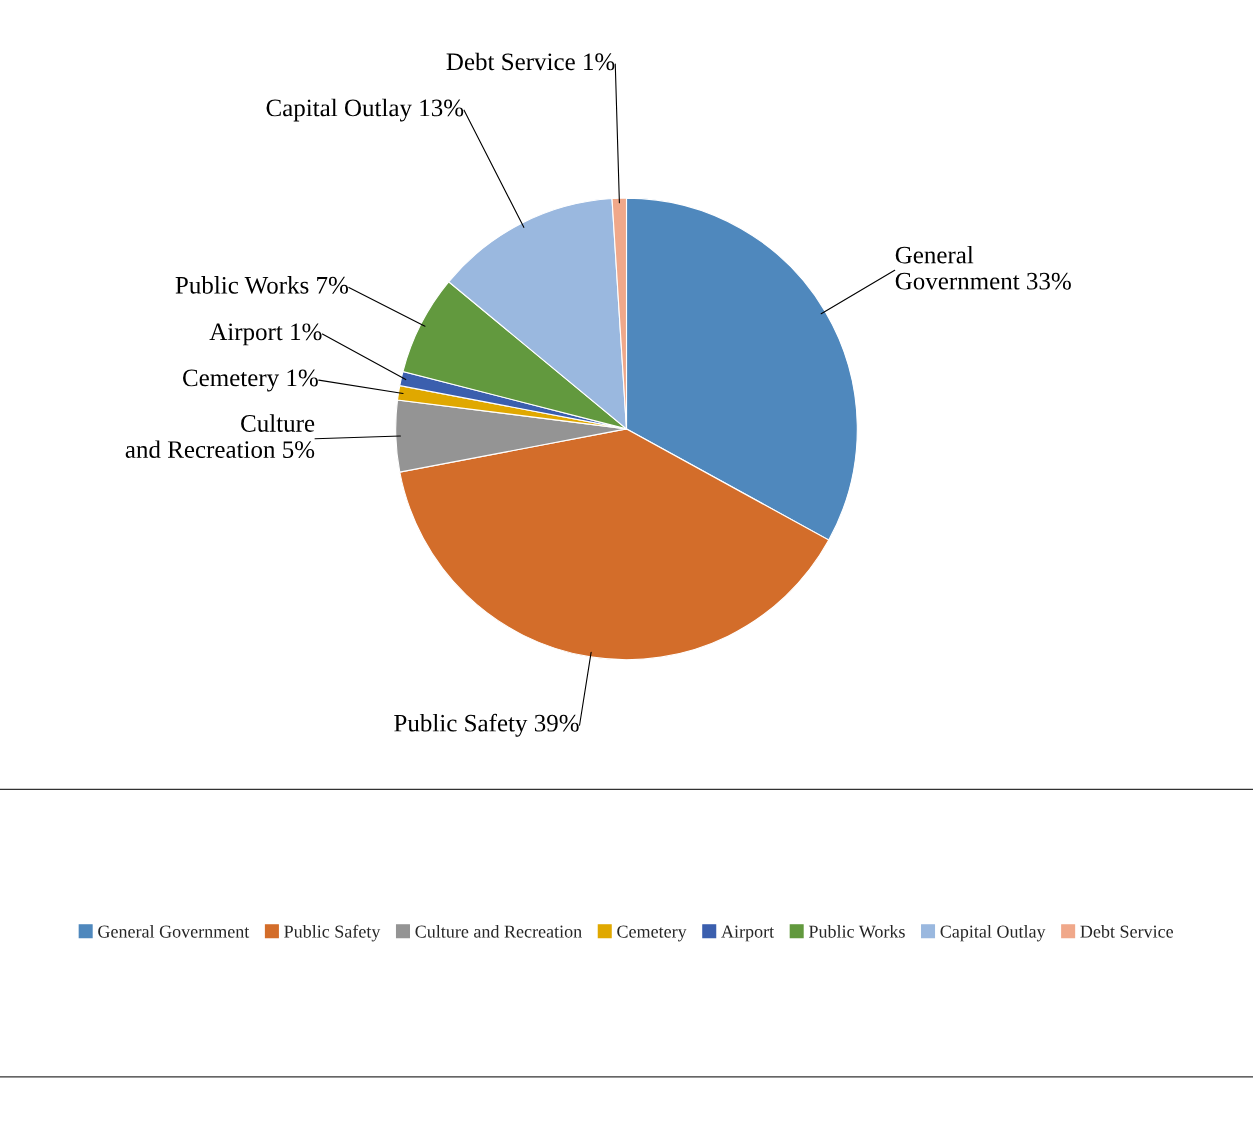  I want to click on category-label: Airport 1%, so click(265, 334).